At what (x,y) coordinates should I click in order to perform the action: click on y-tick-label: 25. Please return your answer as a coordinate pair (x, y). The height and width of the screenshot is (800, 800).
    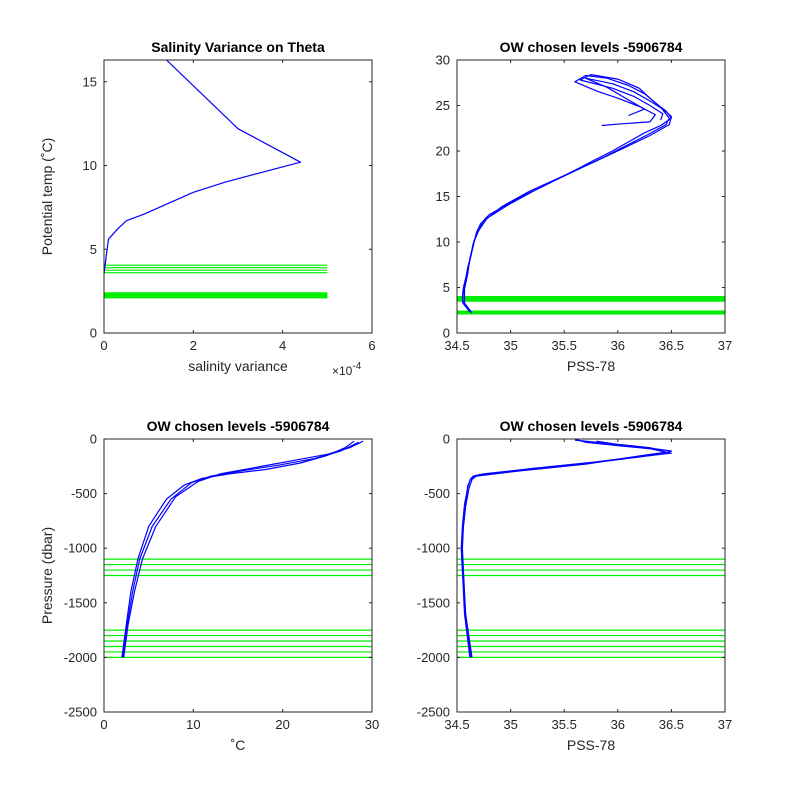
    Looking at the image, I should click on (443, 105).